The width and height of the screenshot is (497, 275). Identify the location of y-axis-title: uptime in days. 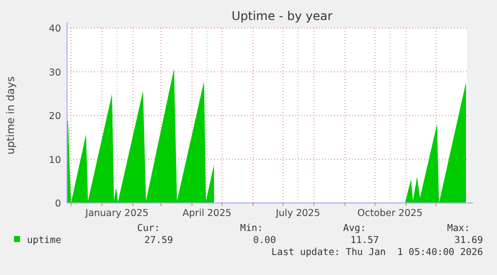
(11, 115).